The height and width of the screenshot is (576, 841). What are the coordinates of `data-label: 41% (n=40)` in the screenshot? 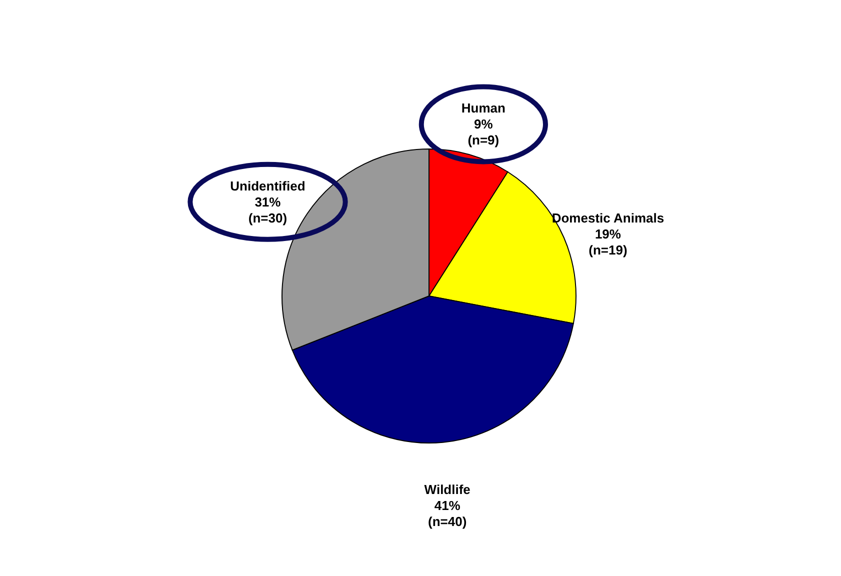 It's located at (447, 514).